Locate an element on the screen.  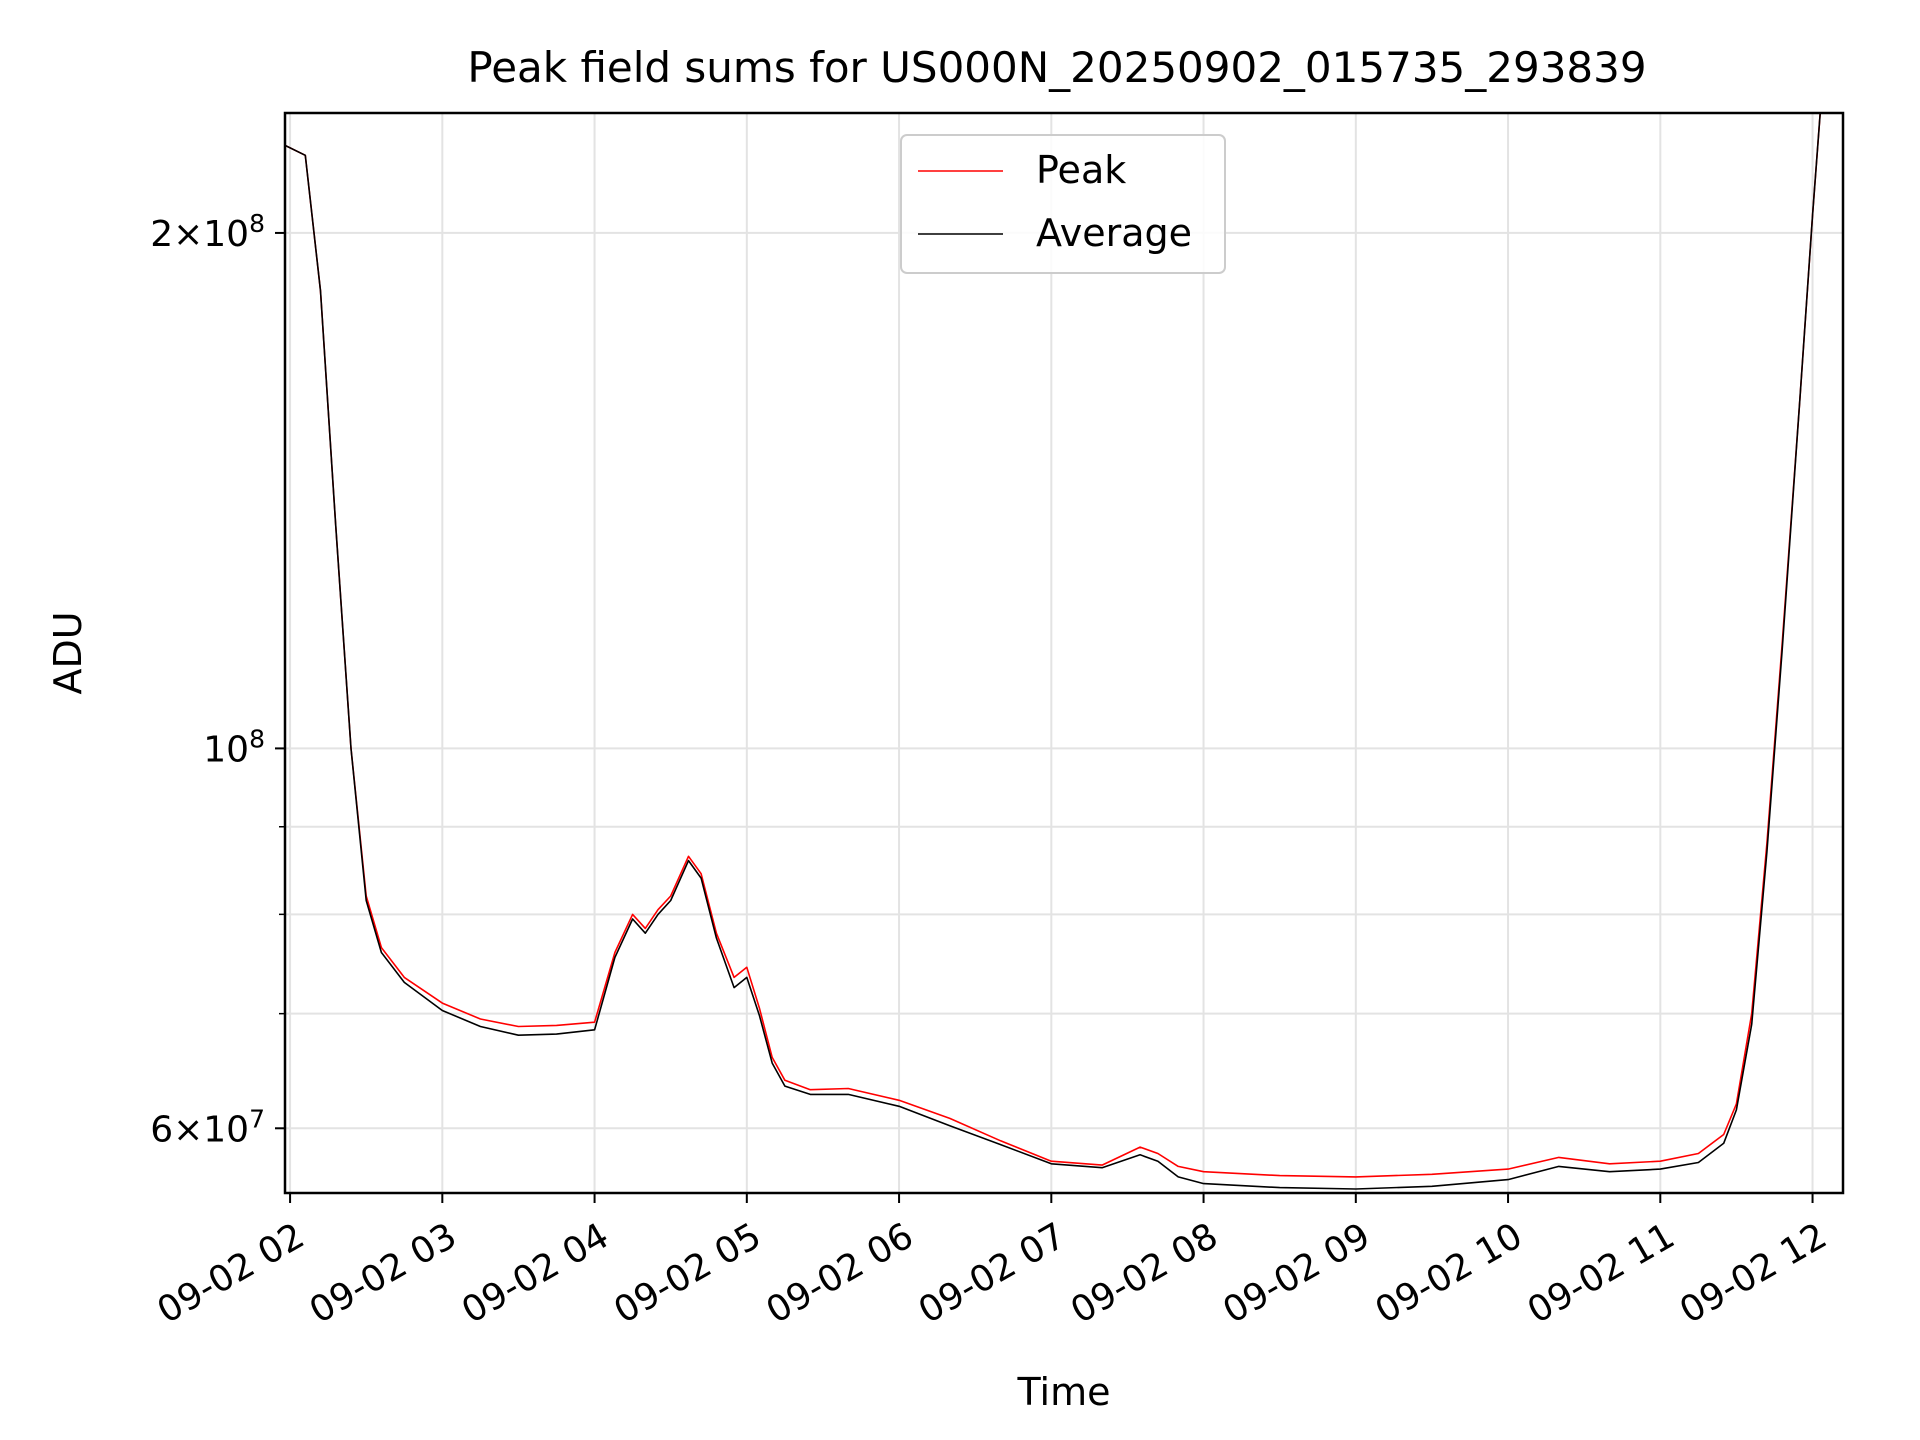
y-axis-ticks: 2×108 108 6×107 is located at coordinates (217, 679).